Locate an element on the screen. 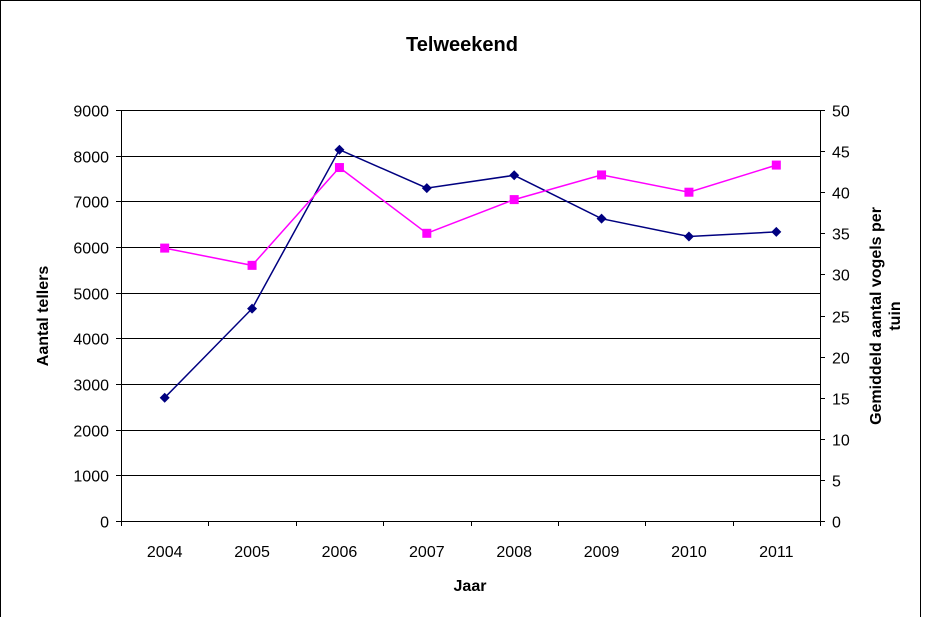 The height and width of the screenshot is (617, 925). chart-title: Telweekend is located at coordinates (462, 45).